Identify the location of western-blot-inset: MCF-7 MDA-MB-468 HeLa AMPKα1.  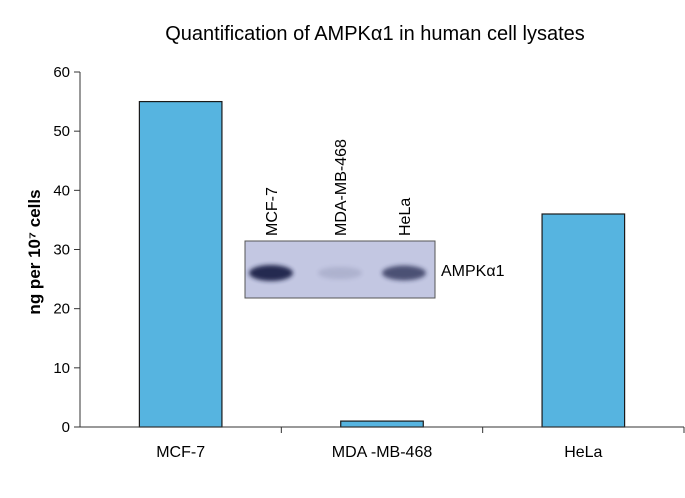
(374, 219).